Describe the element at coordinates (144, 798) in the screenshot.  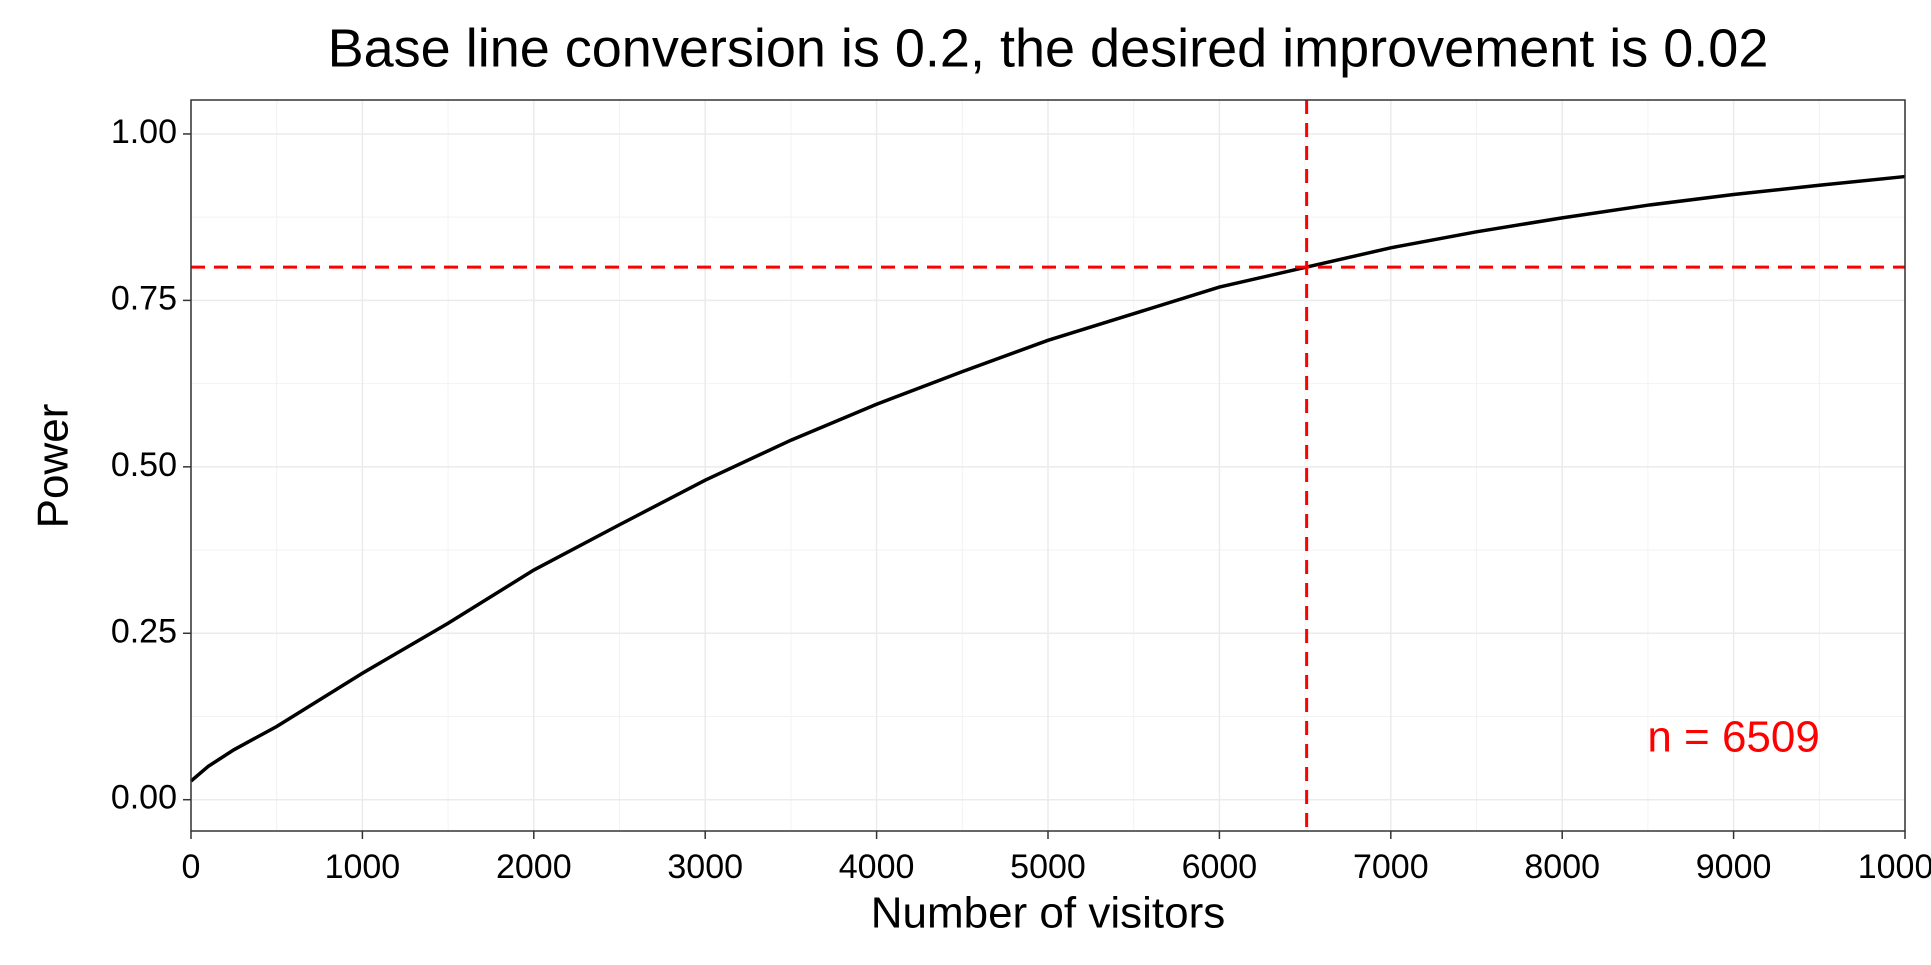
I see `y-tick-label: 0.00` at that location.